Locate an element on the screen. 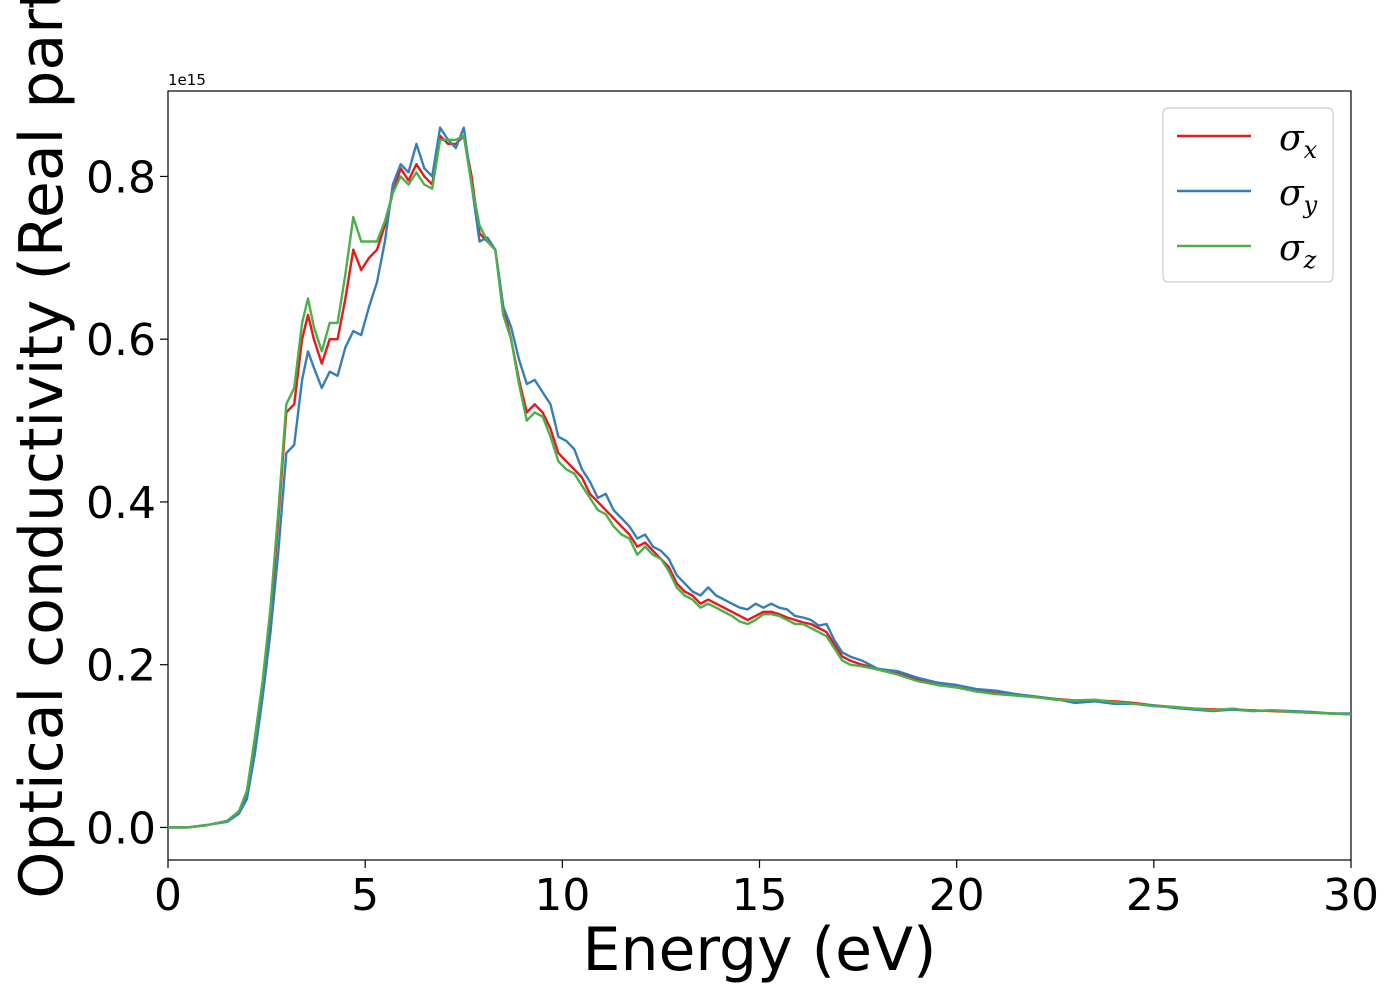 The width and height of the screenshot is (1400, 1000). y-tick-label: 0.8 is located at coordinates (121, 177).